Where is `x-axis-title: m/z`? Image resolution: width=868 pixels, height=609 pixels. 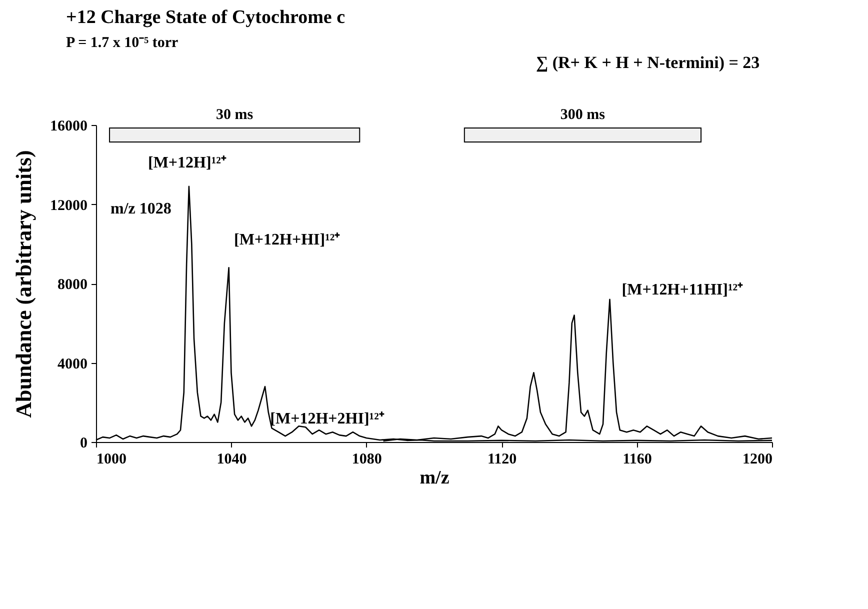
x-axis-title: m/z is located at coordinates (435, 478).